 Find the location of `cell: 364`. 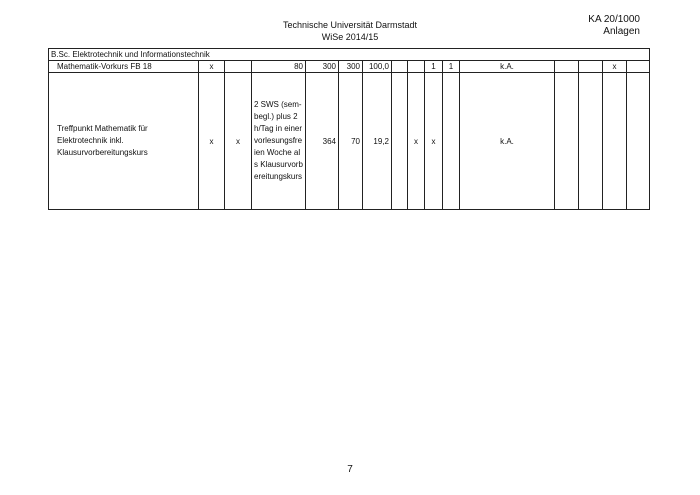

cell: 364 is located at coordinates (322, 141).